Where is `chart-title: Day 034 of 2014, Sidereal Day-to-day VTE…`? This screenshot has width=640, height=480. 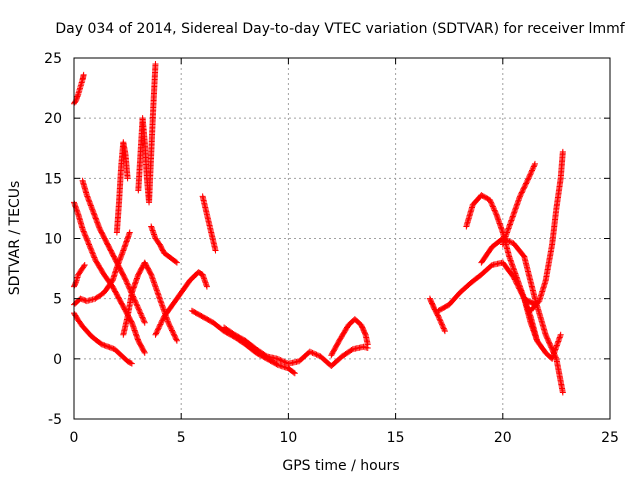 chart-title: Day 034 of 2014, Sidereal Day-to-day VTE… is located at coordinates (340, 29).